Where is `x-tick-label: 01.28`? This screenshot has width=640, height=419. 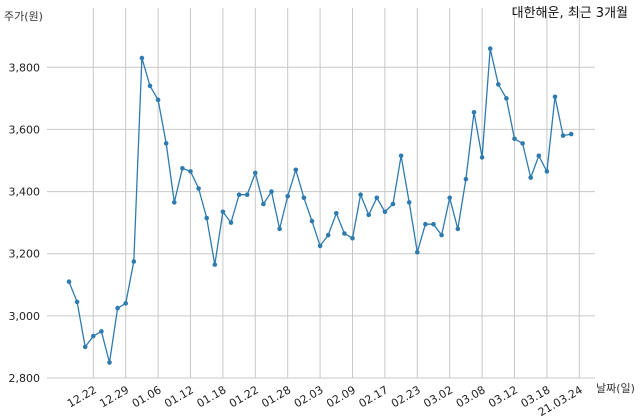
x-tick-label: 01.28 is located at coordinates (276, 396).